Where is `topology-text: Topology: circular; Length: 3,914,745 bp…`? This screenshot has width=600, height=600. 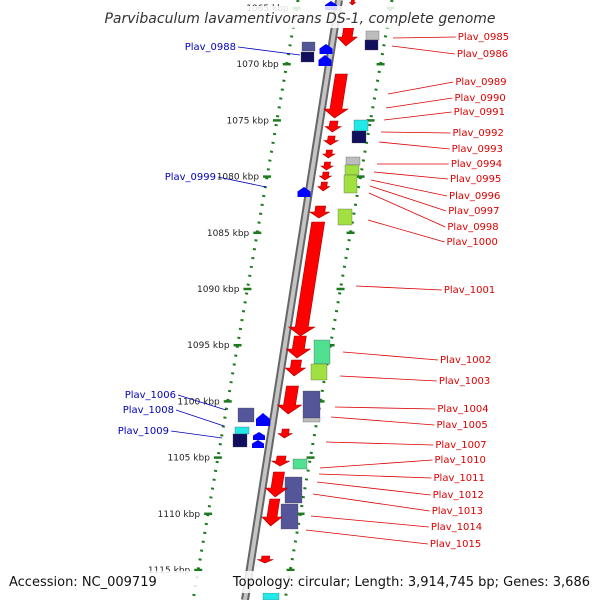
topology-text: Topology: circular; Length: 3,914,745 bp… is located at coordinates (411, 582).